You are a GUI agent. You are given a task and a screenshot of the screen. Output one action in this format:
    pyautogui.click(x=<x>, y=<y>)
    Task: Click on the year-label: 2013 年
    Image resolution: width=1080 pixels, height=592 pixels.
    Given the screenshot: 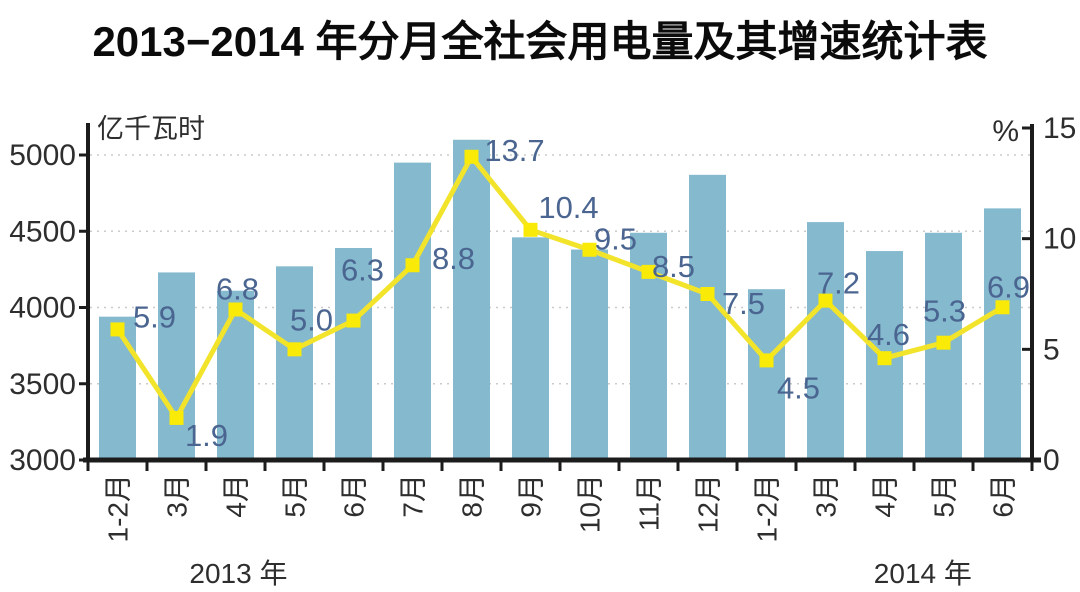 What is the action you would take?
    pyautogui.click(x=238, y=573)
    